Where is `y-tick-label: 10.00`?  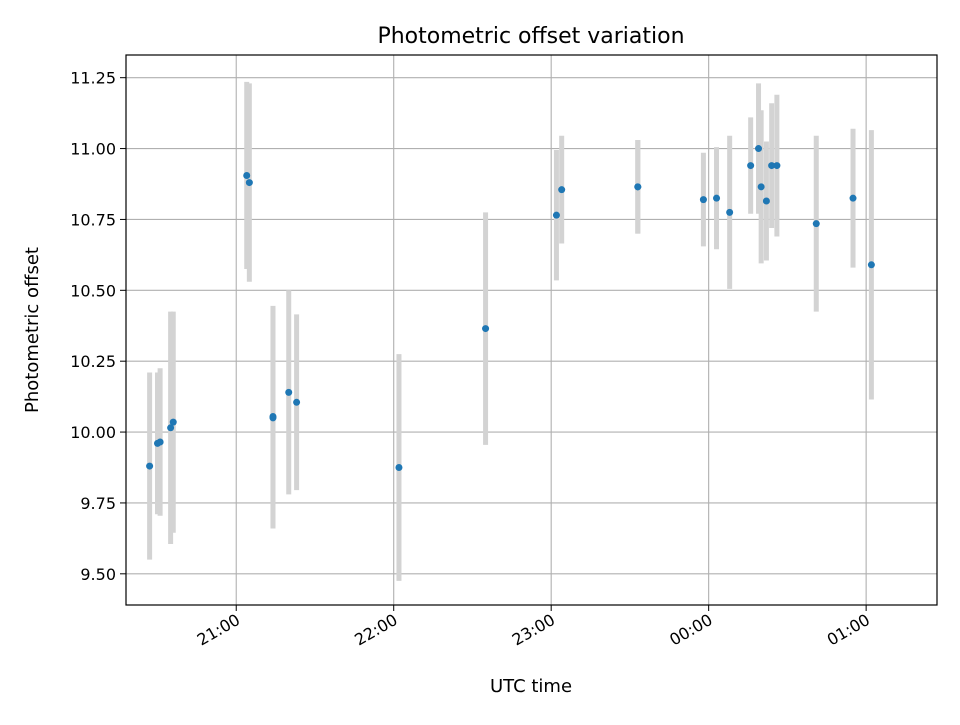 y-tick-label: 10.00 is located at coordinates (93, 432).